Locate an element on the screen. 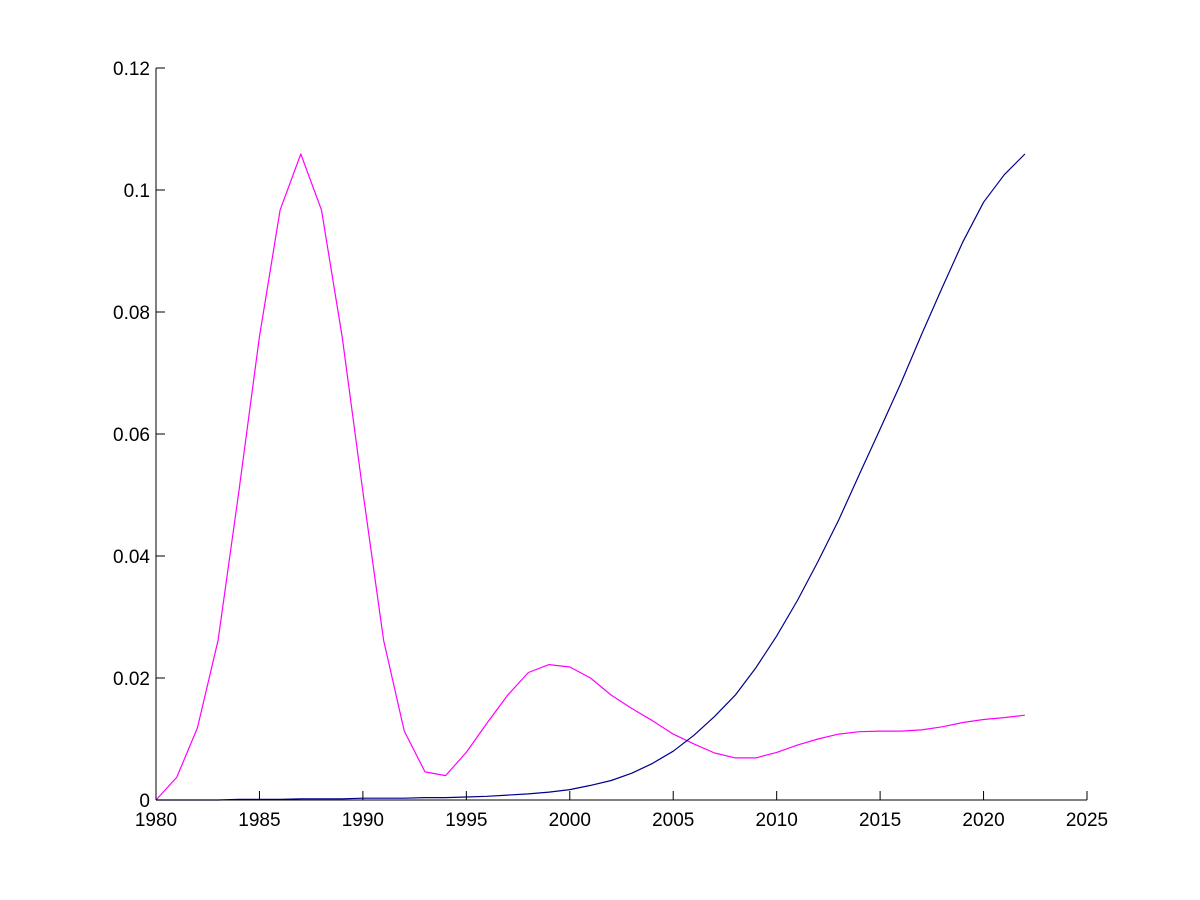 The height and width of the screenshot is (900, 1200). x-tick-label: 2025 is located at coordinates (1087, 820).